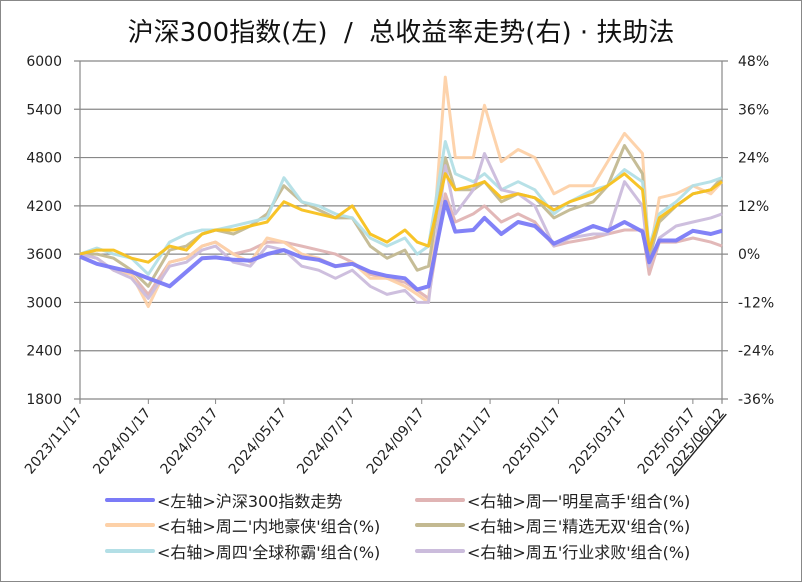 The width and height of the screenshot is (802, 582). What do you see at coordinates (532, 441) in the screenshot?
I see `x-tick-label: 2025/01/17` at bounding box center [532, 441].